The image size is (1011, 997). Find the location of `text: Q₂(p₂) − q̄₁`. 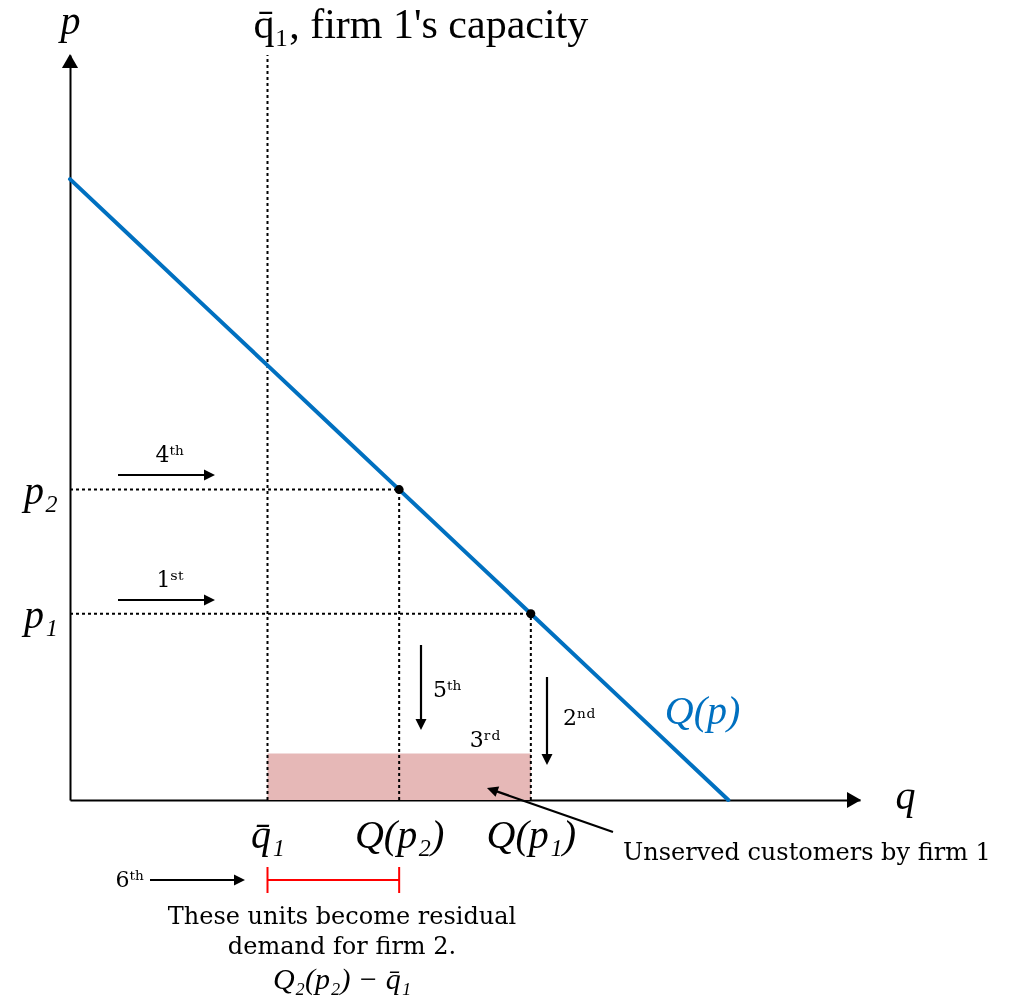

text: Q₂(p₂) − q̄₁ is located at coordinates (342, 979).